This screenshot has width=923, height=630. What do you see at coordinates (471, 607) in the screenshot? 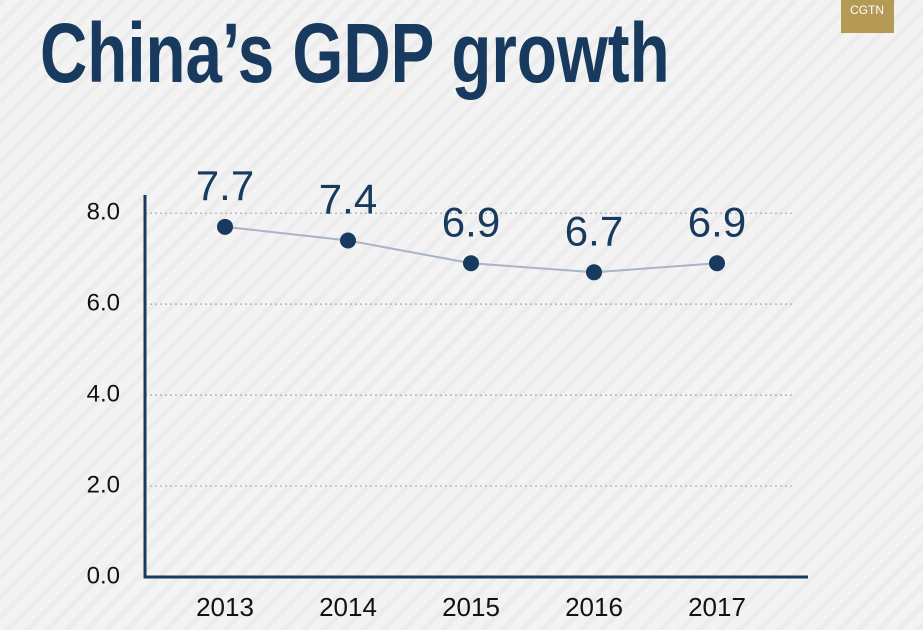
I see `x-tick-label: 2015` at bounding box center [471, 607].